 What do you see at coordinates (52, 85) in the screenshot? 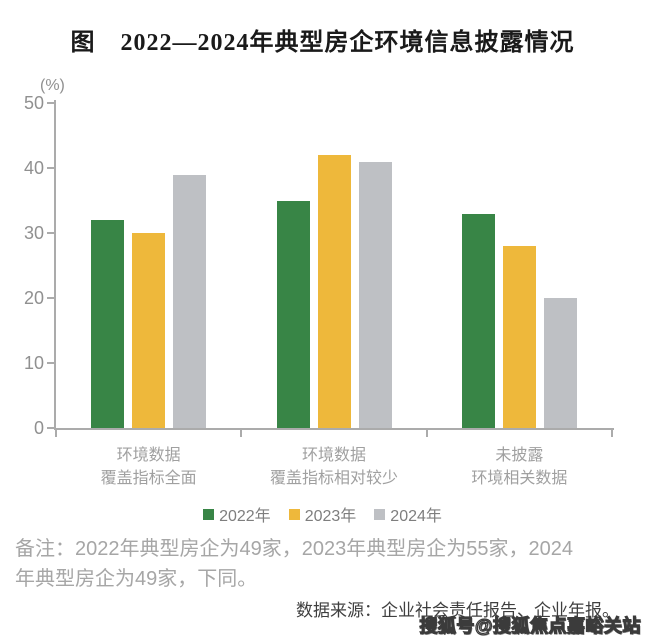
I see `y-axis-unit-label: (%)` at bounding box center [52, 85].